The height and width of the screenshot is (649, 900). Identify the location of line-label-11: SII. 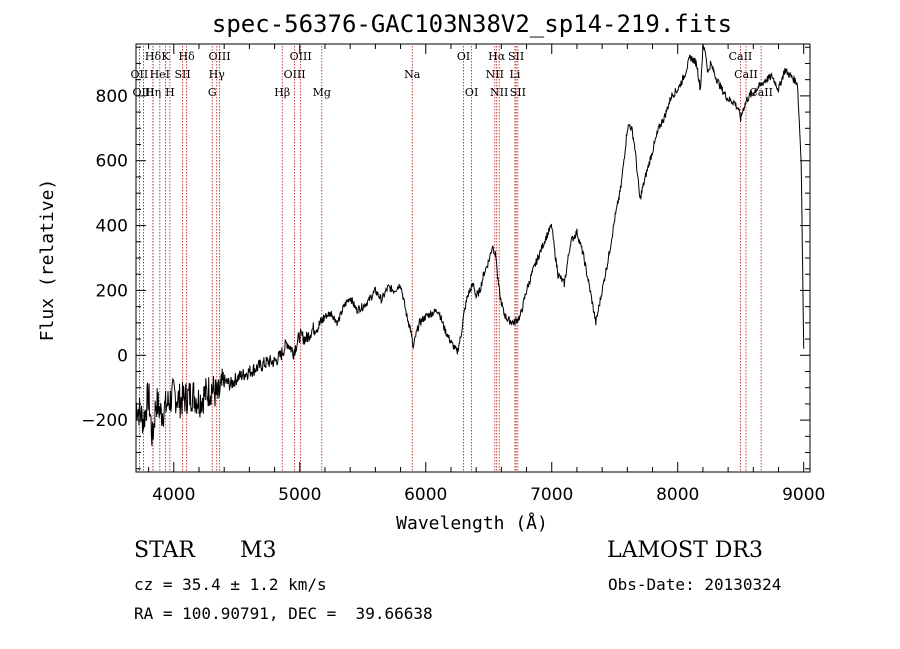
(182, 74).